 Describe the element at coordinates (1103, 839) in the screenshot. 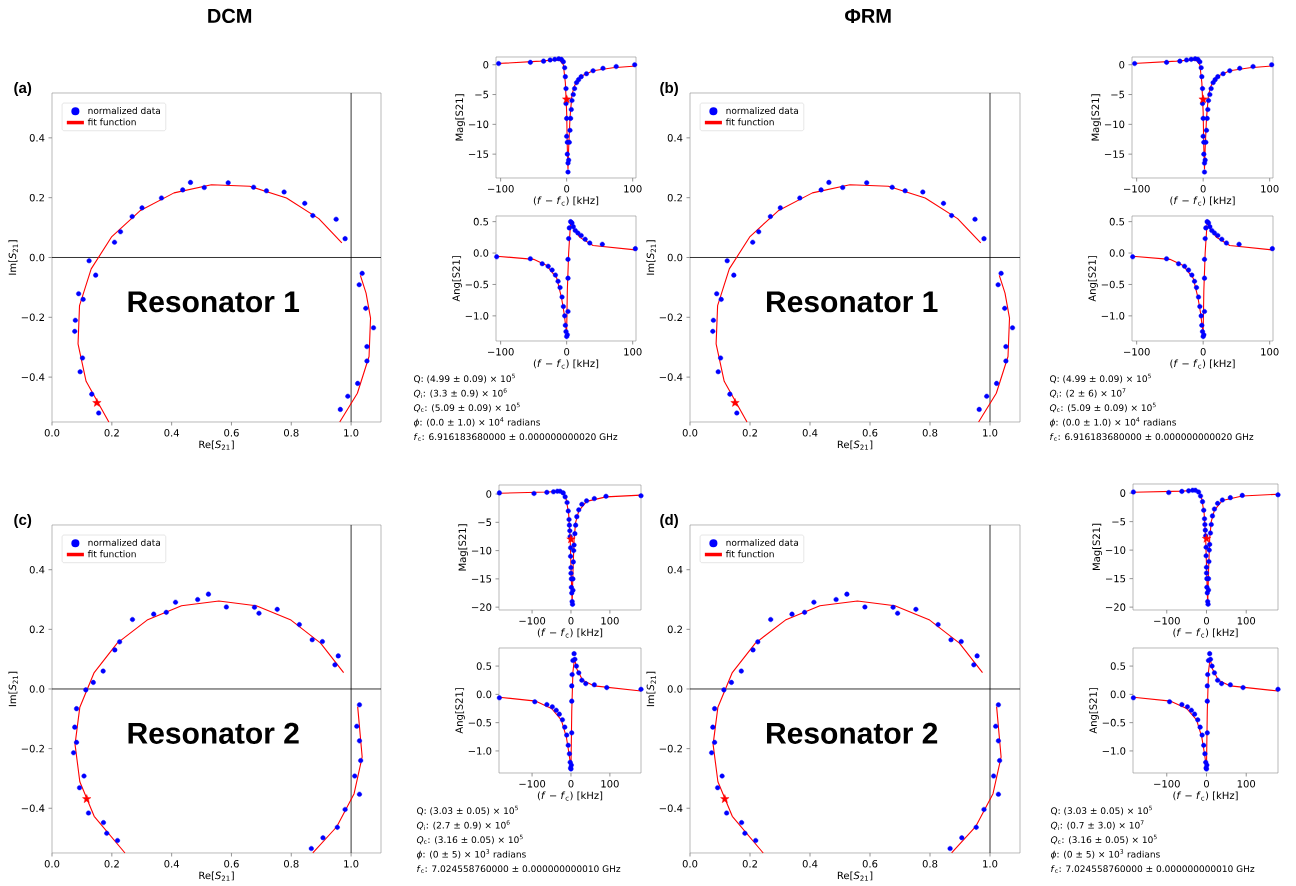

I see `text: Q$_{c}$: (3.16 ± 0.05) × 10$^{5}$` at that location.